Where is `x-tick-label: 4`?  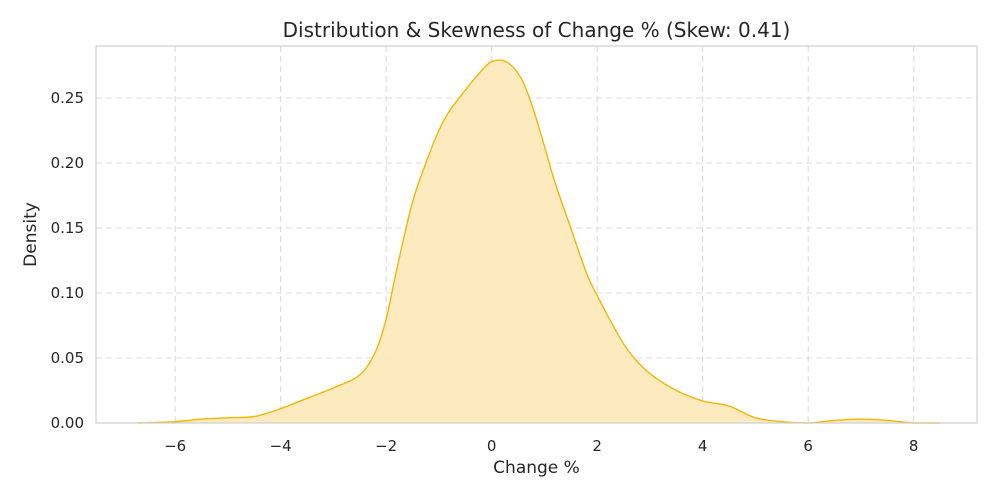
x-tick-label: 4 is located at coordinates (703, 446).